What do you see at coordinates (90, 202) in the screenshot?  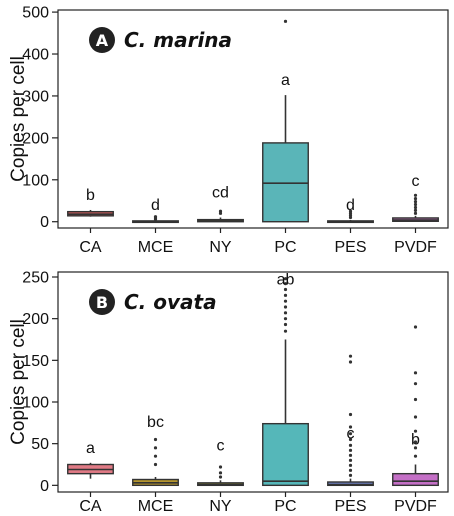 I see `box-ca: b` at bounding box center [90, 202].